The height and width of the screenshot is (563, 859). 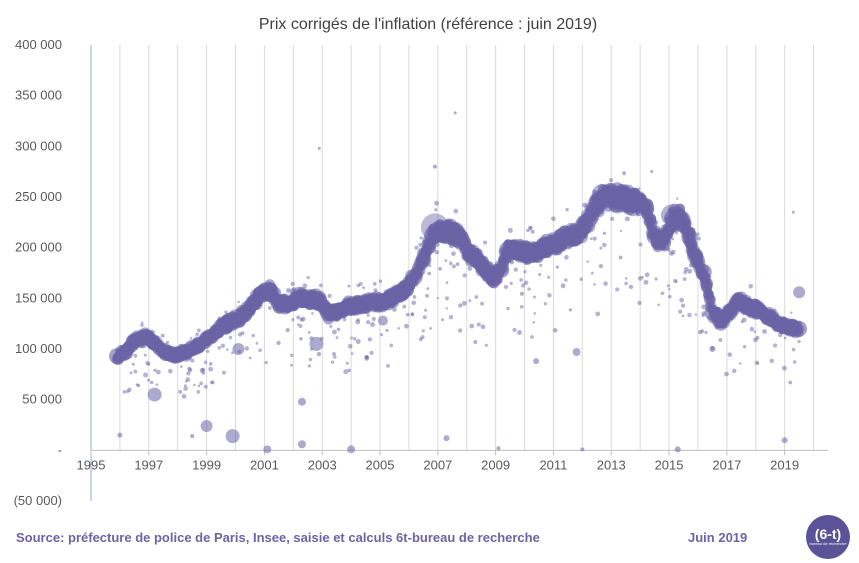 I want to click on x-tick-label: 1995, so click(x=91, y=464).